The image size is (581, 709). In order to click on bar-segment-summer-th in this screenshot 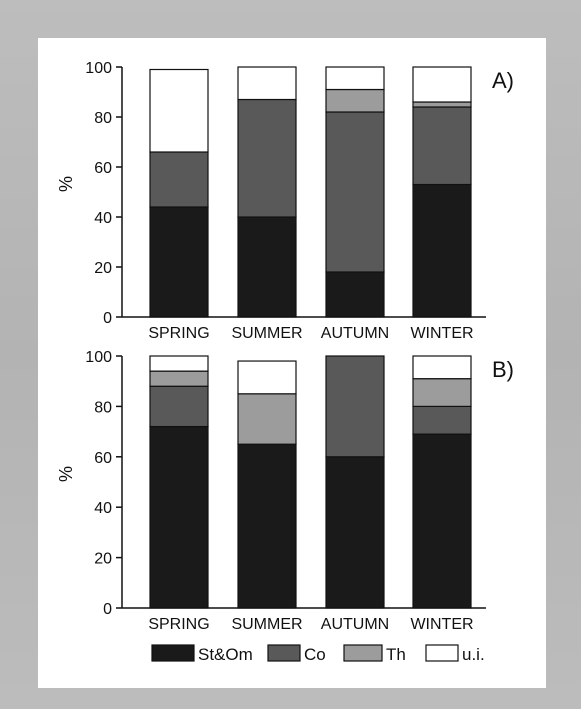, I will do `click(267, 419)`.